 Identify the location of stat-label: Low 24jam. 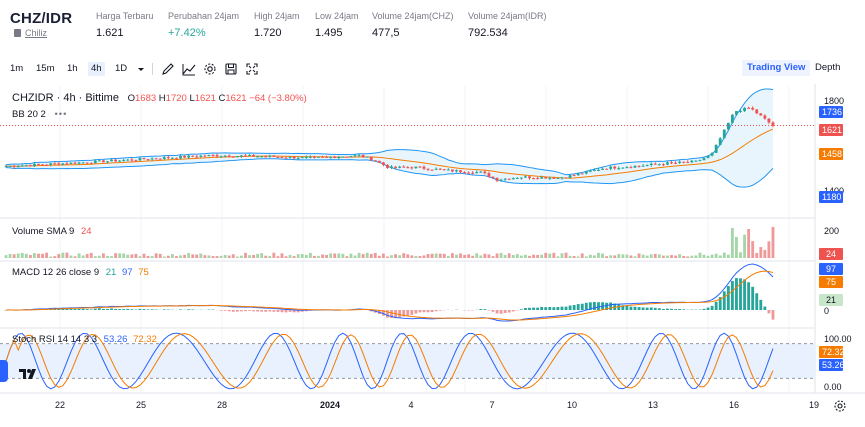
(337, 16).